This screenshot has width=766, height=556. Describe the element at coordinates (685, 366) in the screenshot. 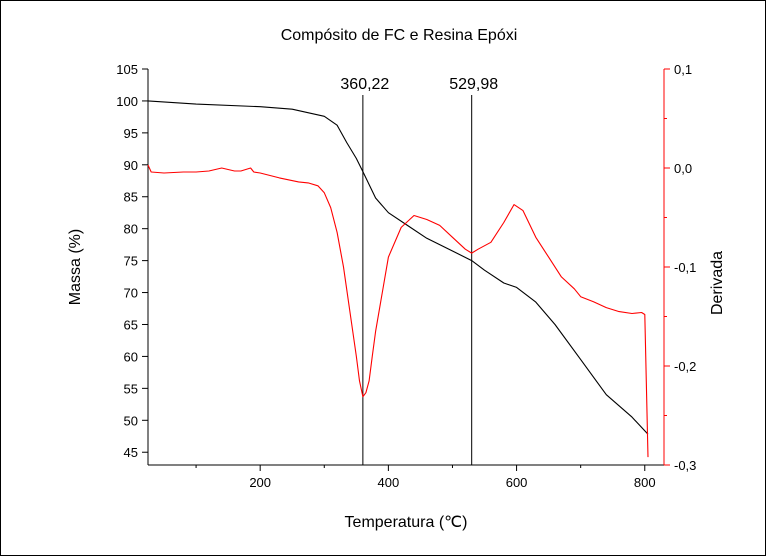

I see `y-right-tick-label: -0,2` at that location.